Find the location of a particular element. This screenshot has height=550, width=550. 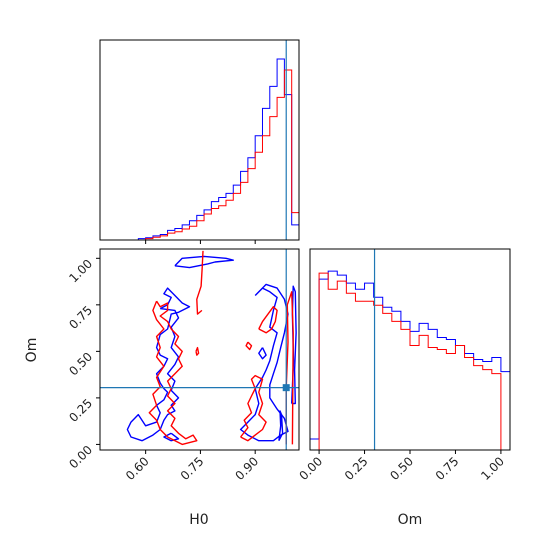

om-x-tick-label-0: 0.00 is located at coordinates (310, 468).